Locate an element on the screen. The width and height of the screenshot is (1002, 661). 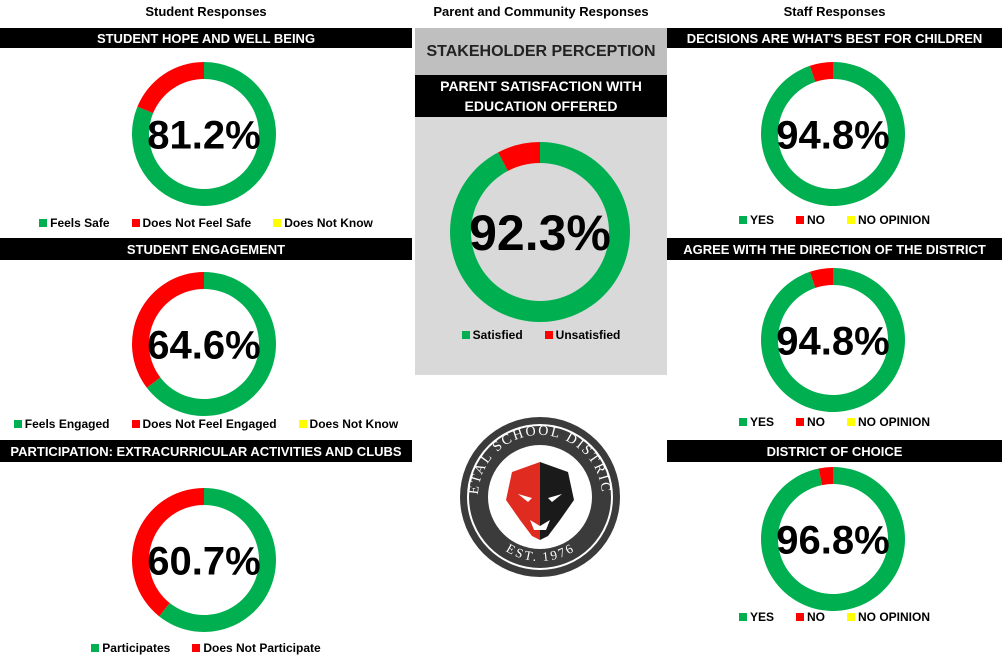
logo-est-path: EST. 1976 is located at coordinates (540, 552).